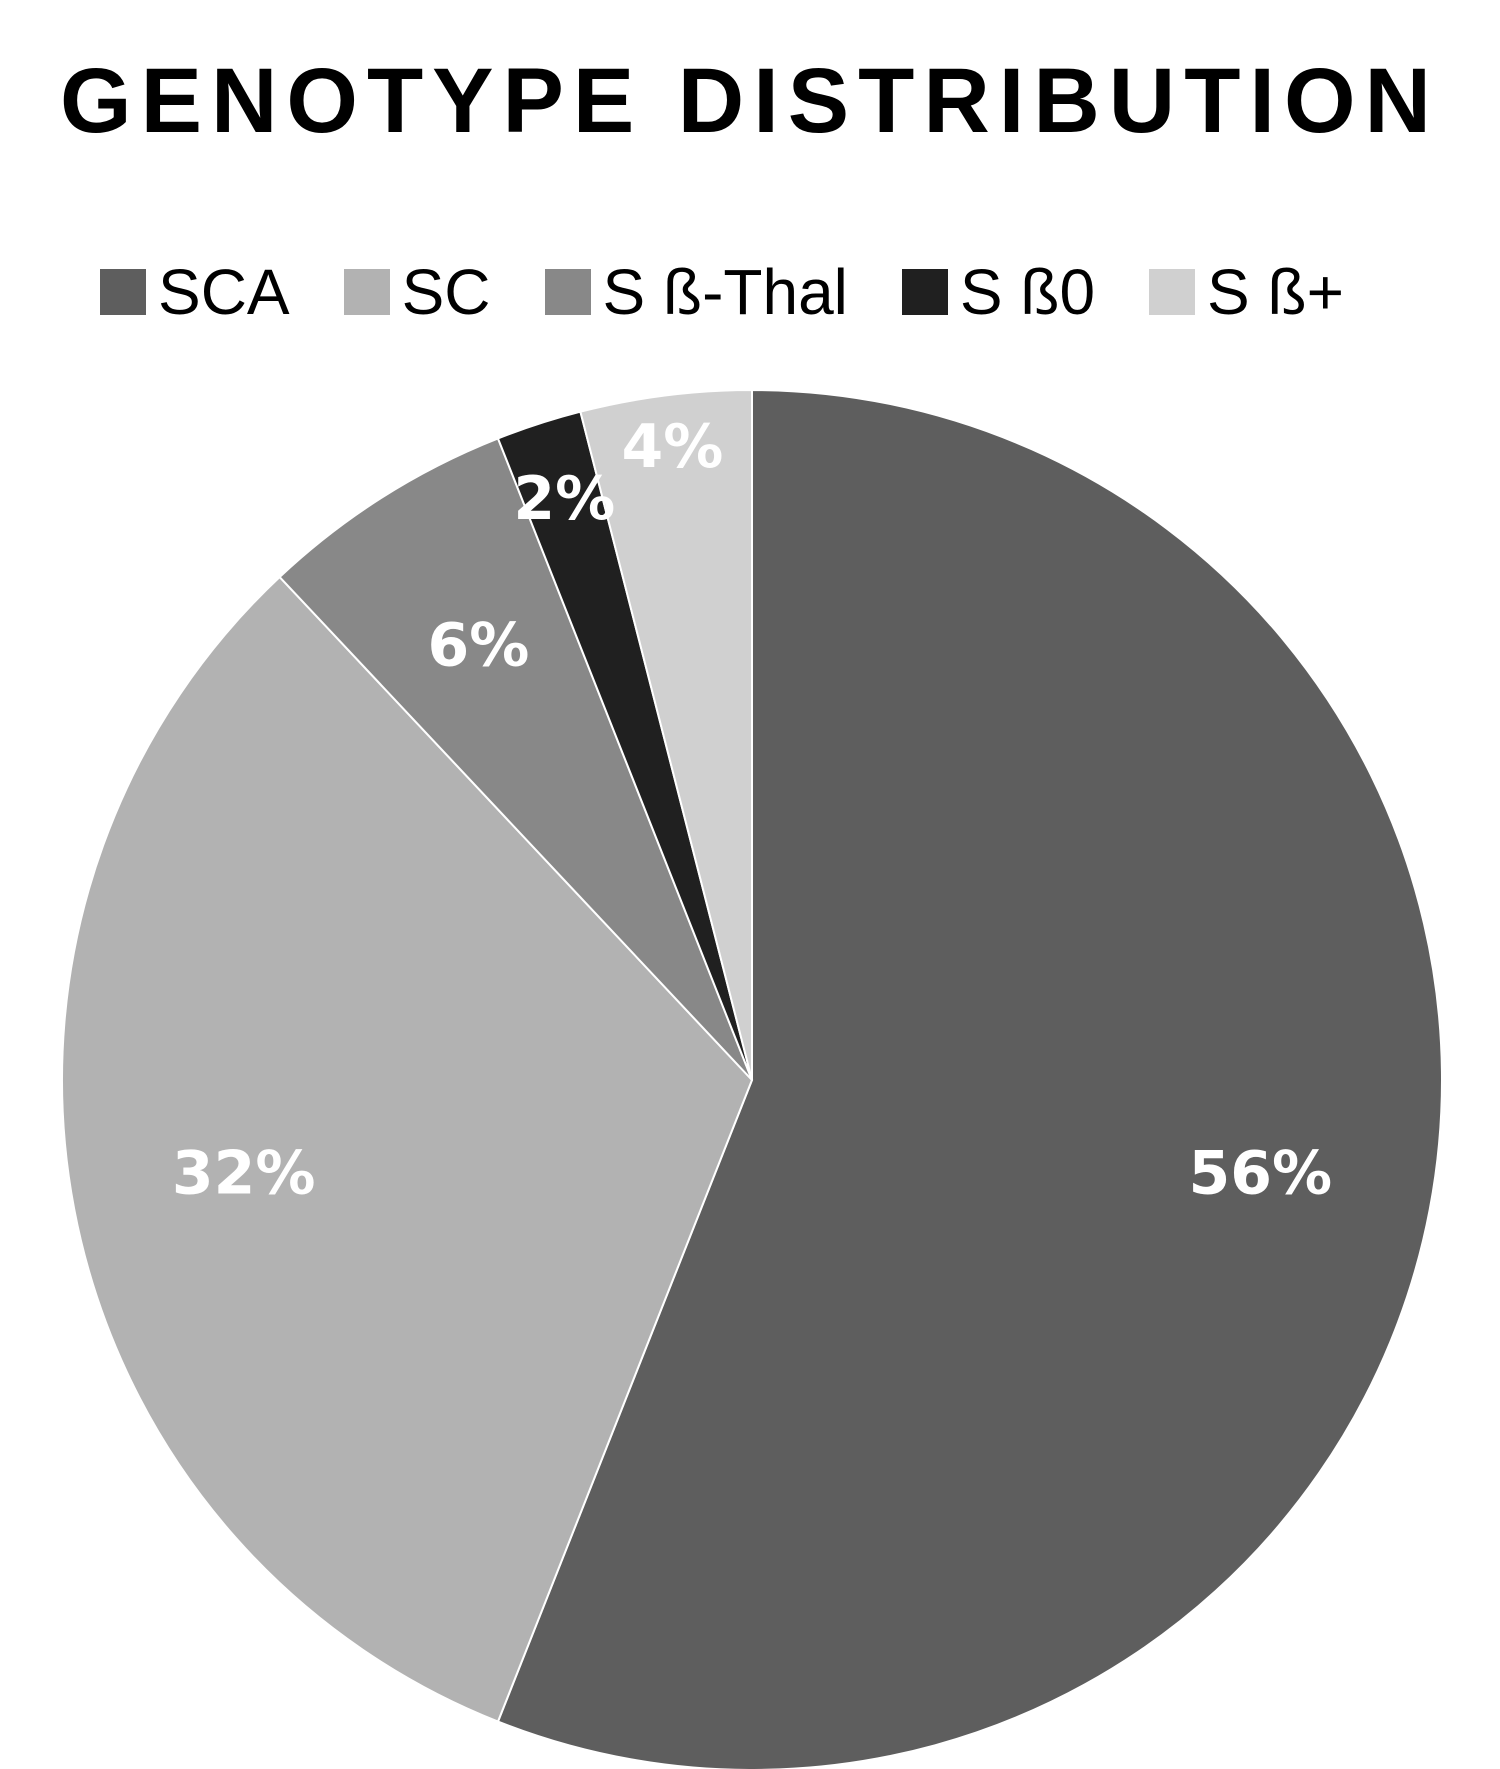  I want to click on legend-item-s-thal: S ß-Thal, so click(696, 292).